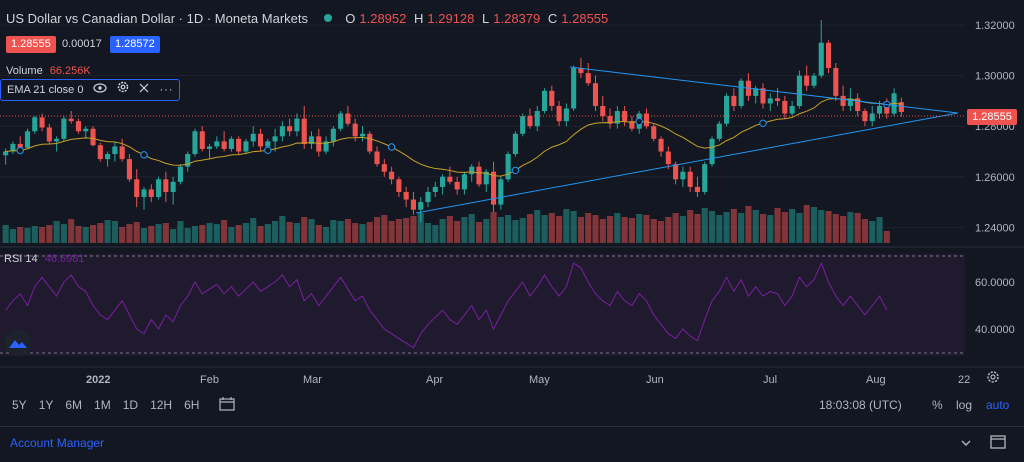  I want to click on range-1y: 1Y, so click(46, 405).